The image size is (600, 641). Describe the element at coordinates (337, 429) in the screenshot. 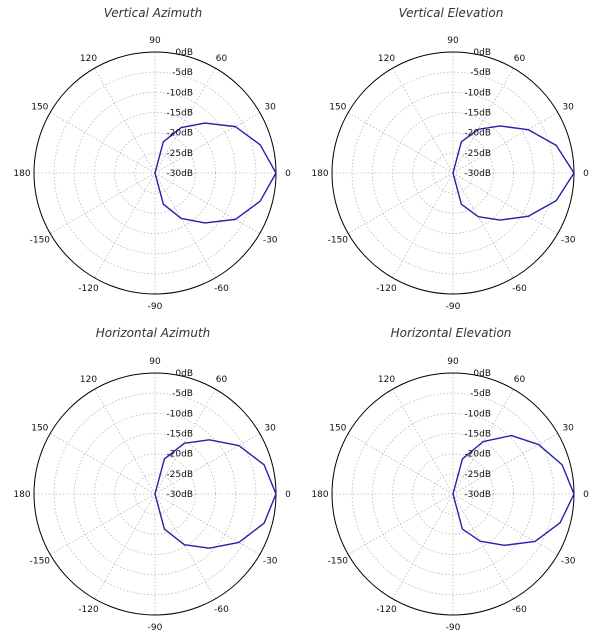

I see `angle-tick-label: 150` at that location.